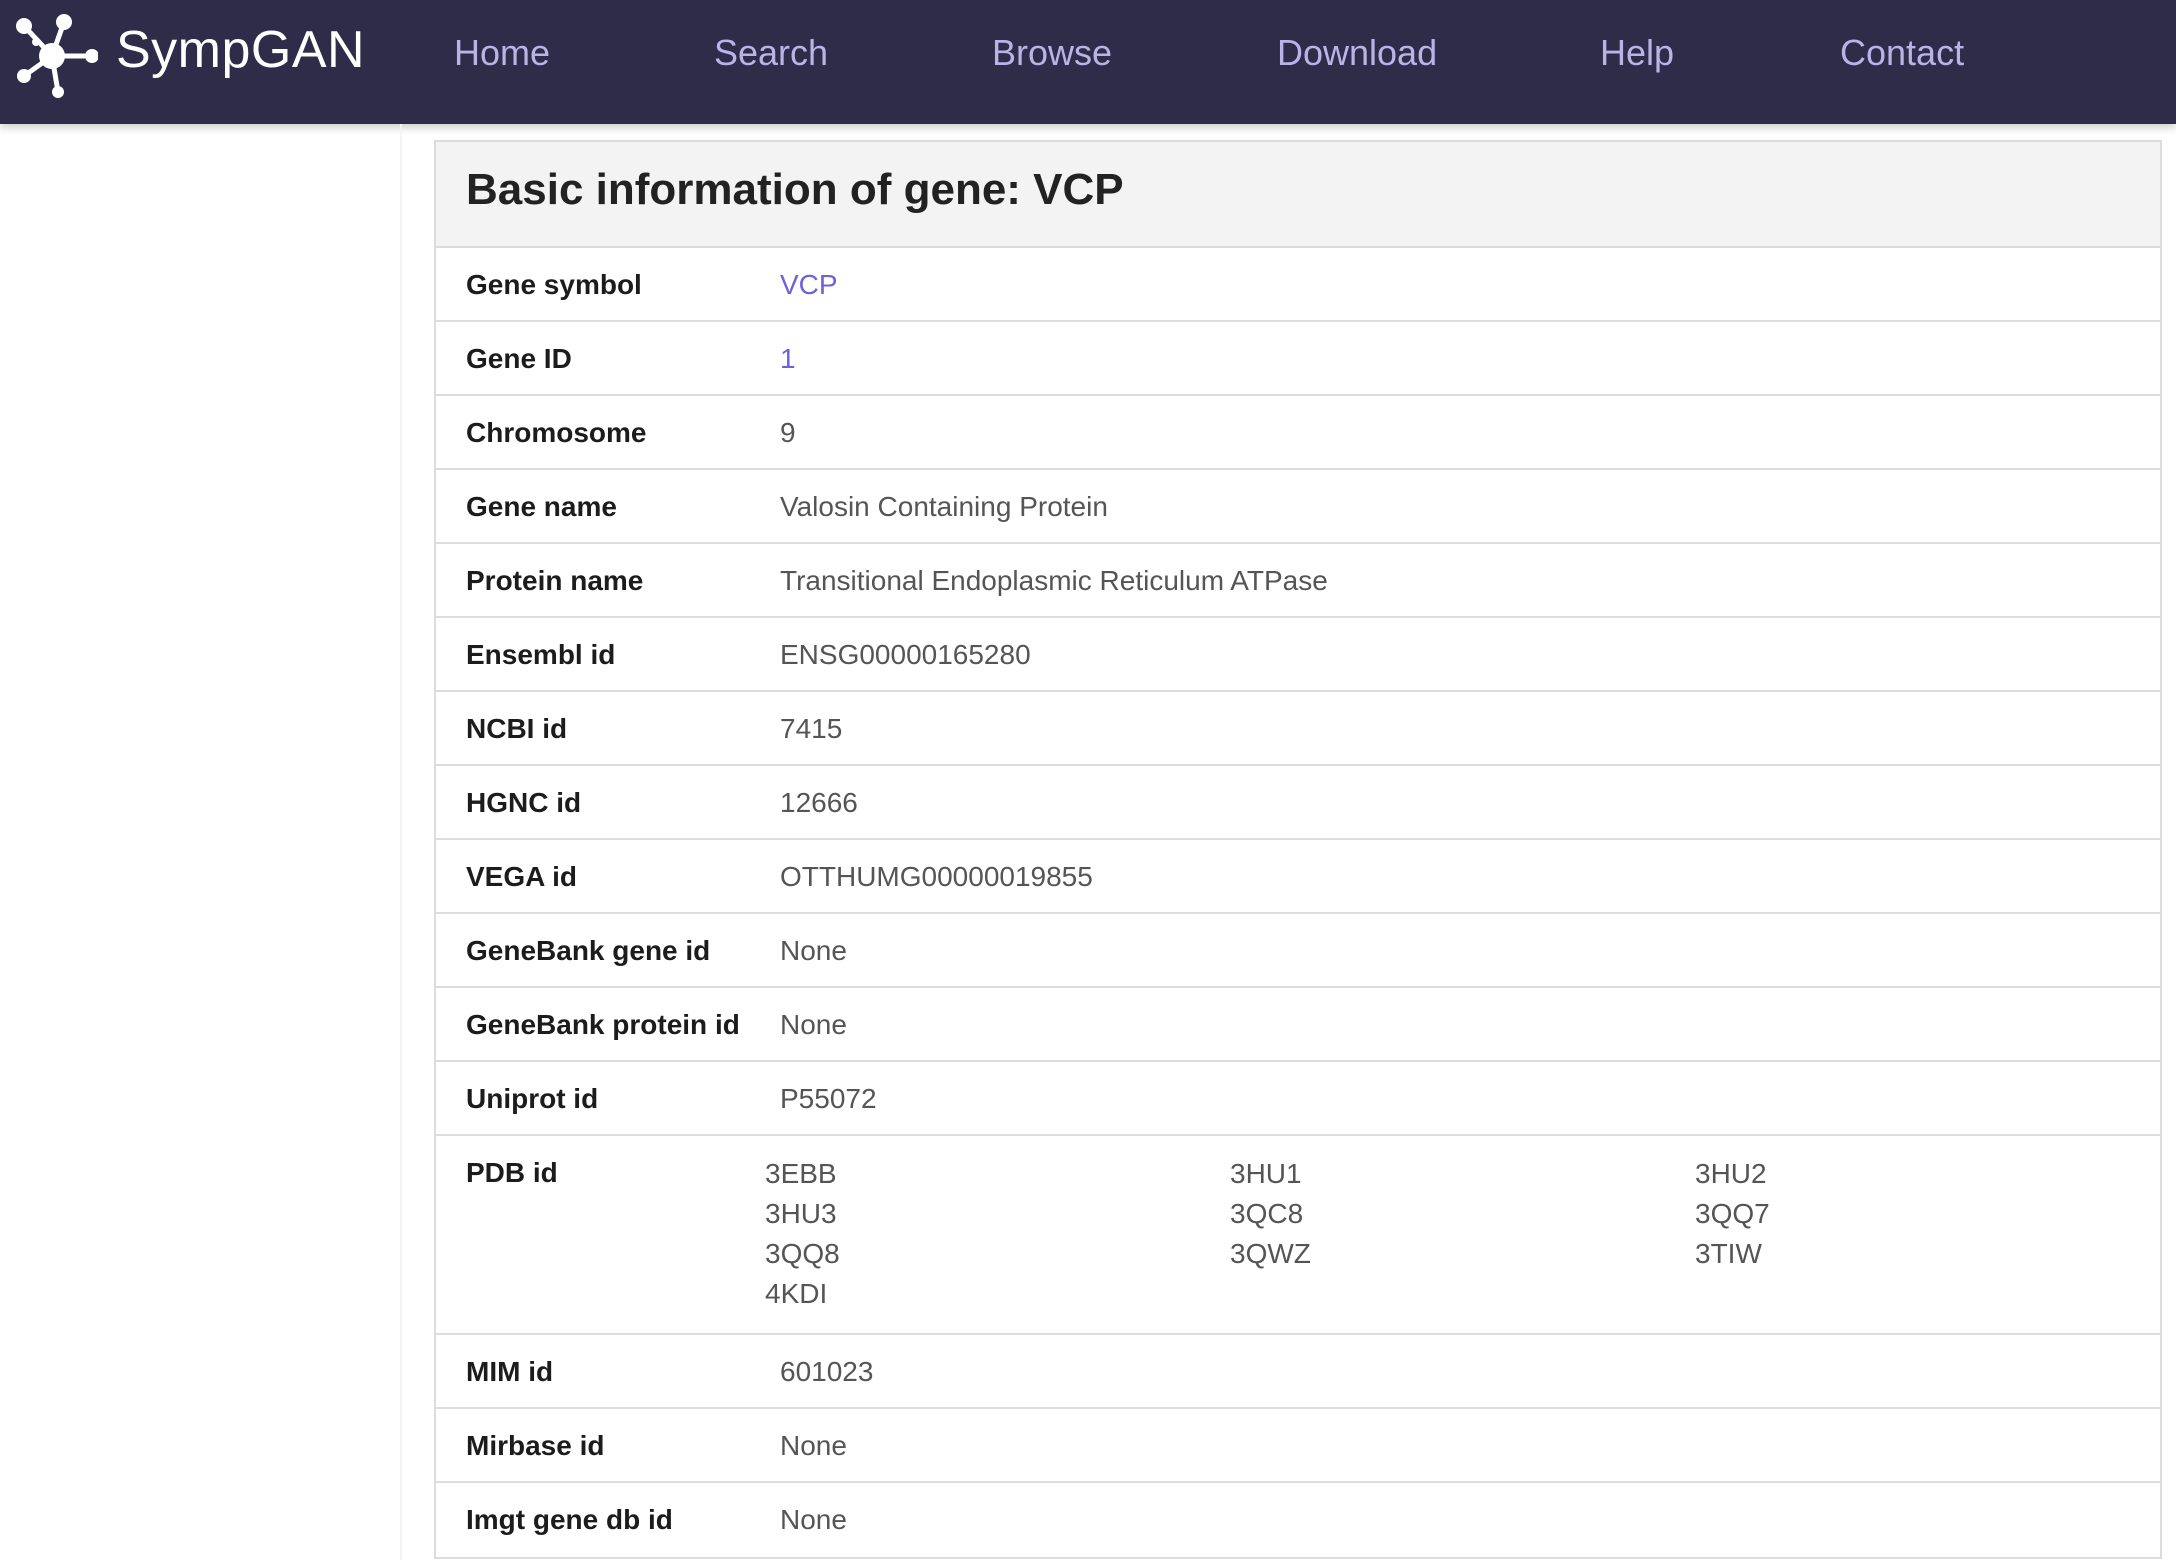  Describe the element at coordinates (788, 358) in the screenshot. I see `gene-id-link: 1` at that location.